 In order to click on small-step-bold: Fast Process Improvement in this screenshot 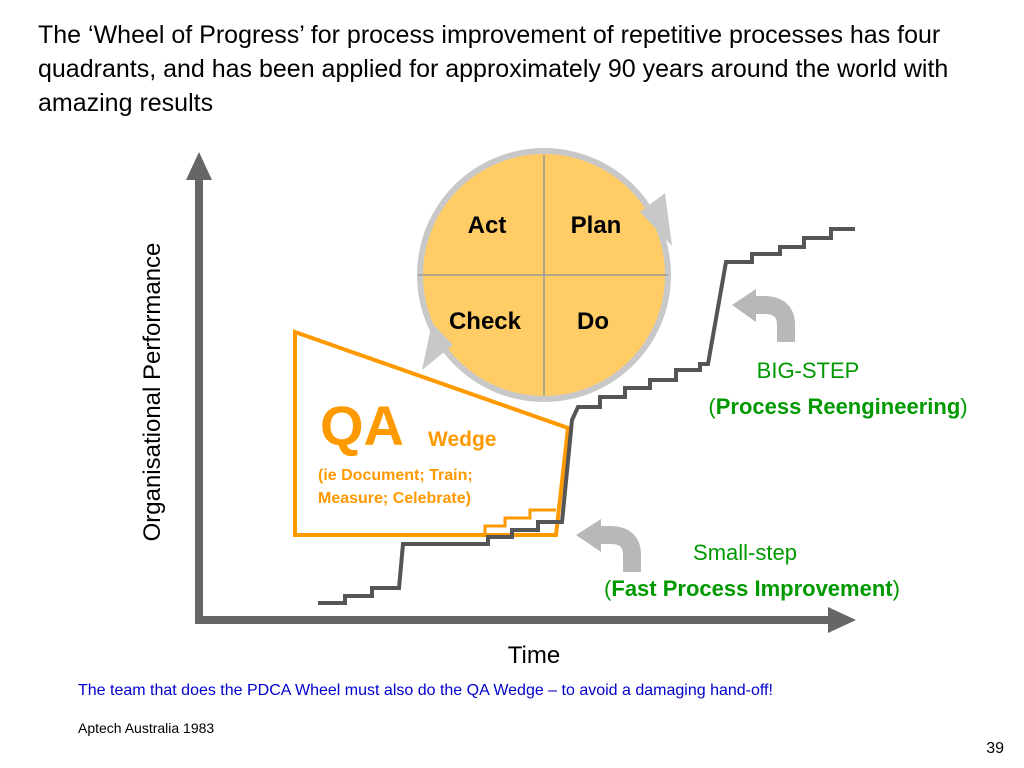, I will do `click(752, 588)`.